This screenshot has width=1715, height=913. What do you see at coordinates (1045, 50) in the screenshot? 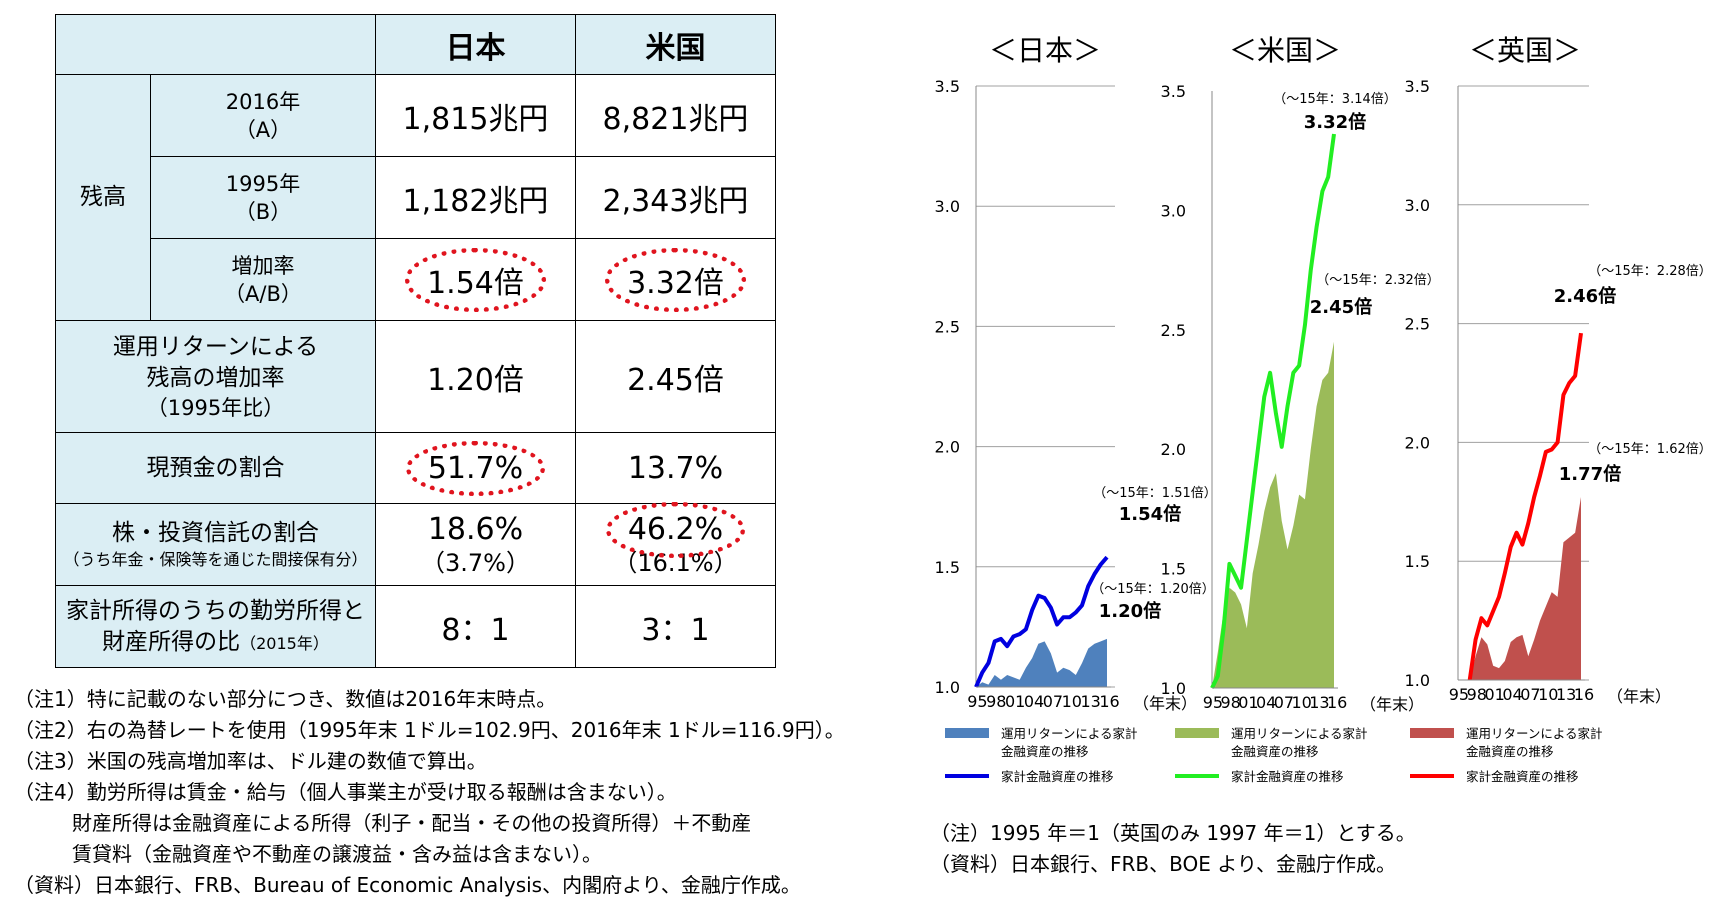
I see `chart-title: ＜日本＞` at bounding box center [1045, 50].